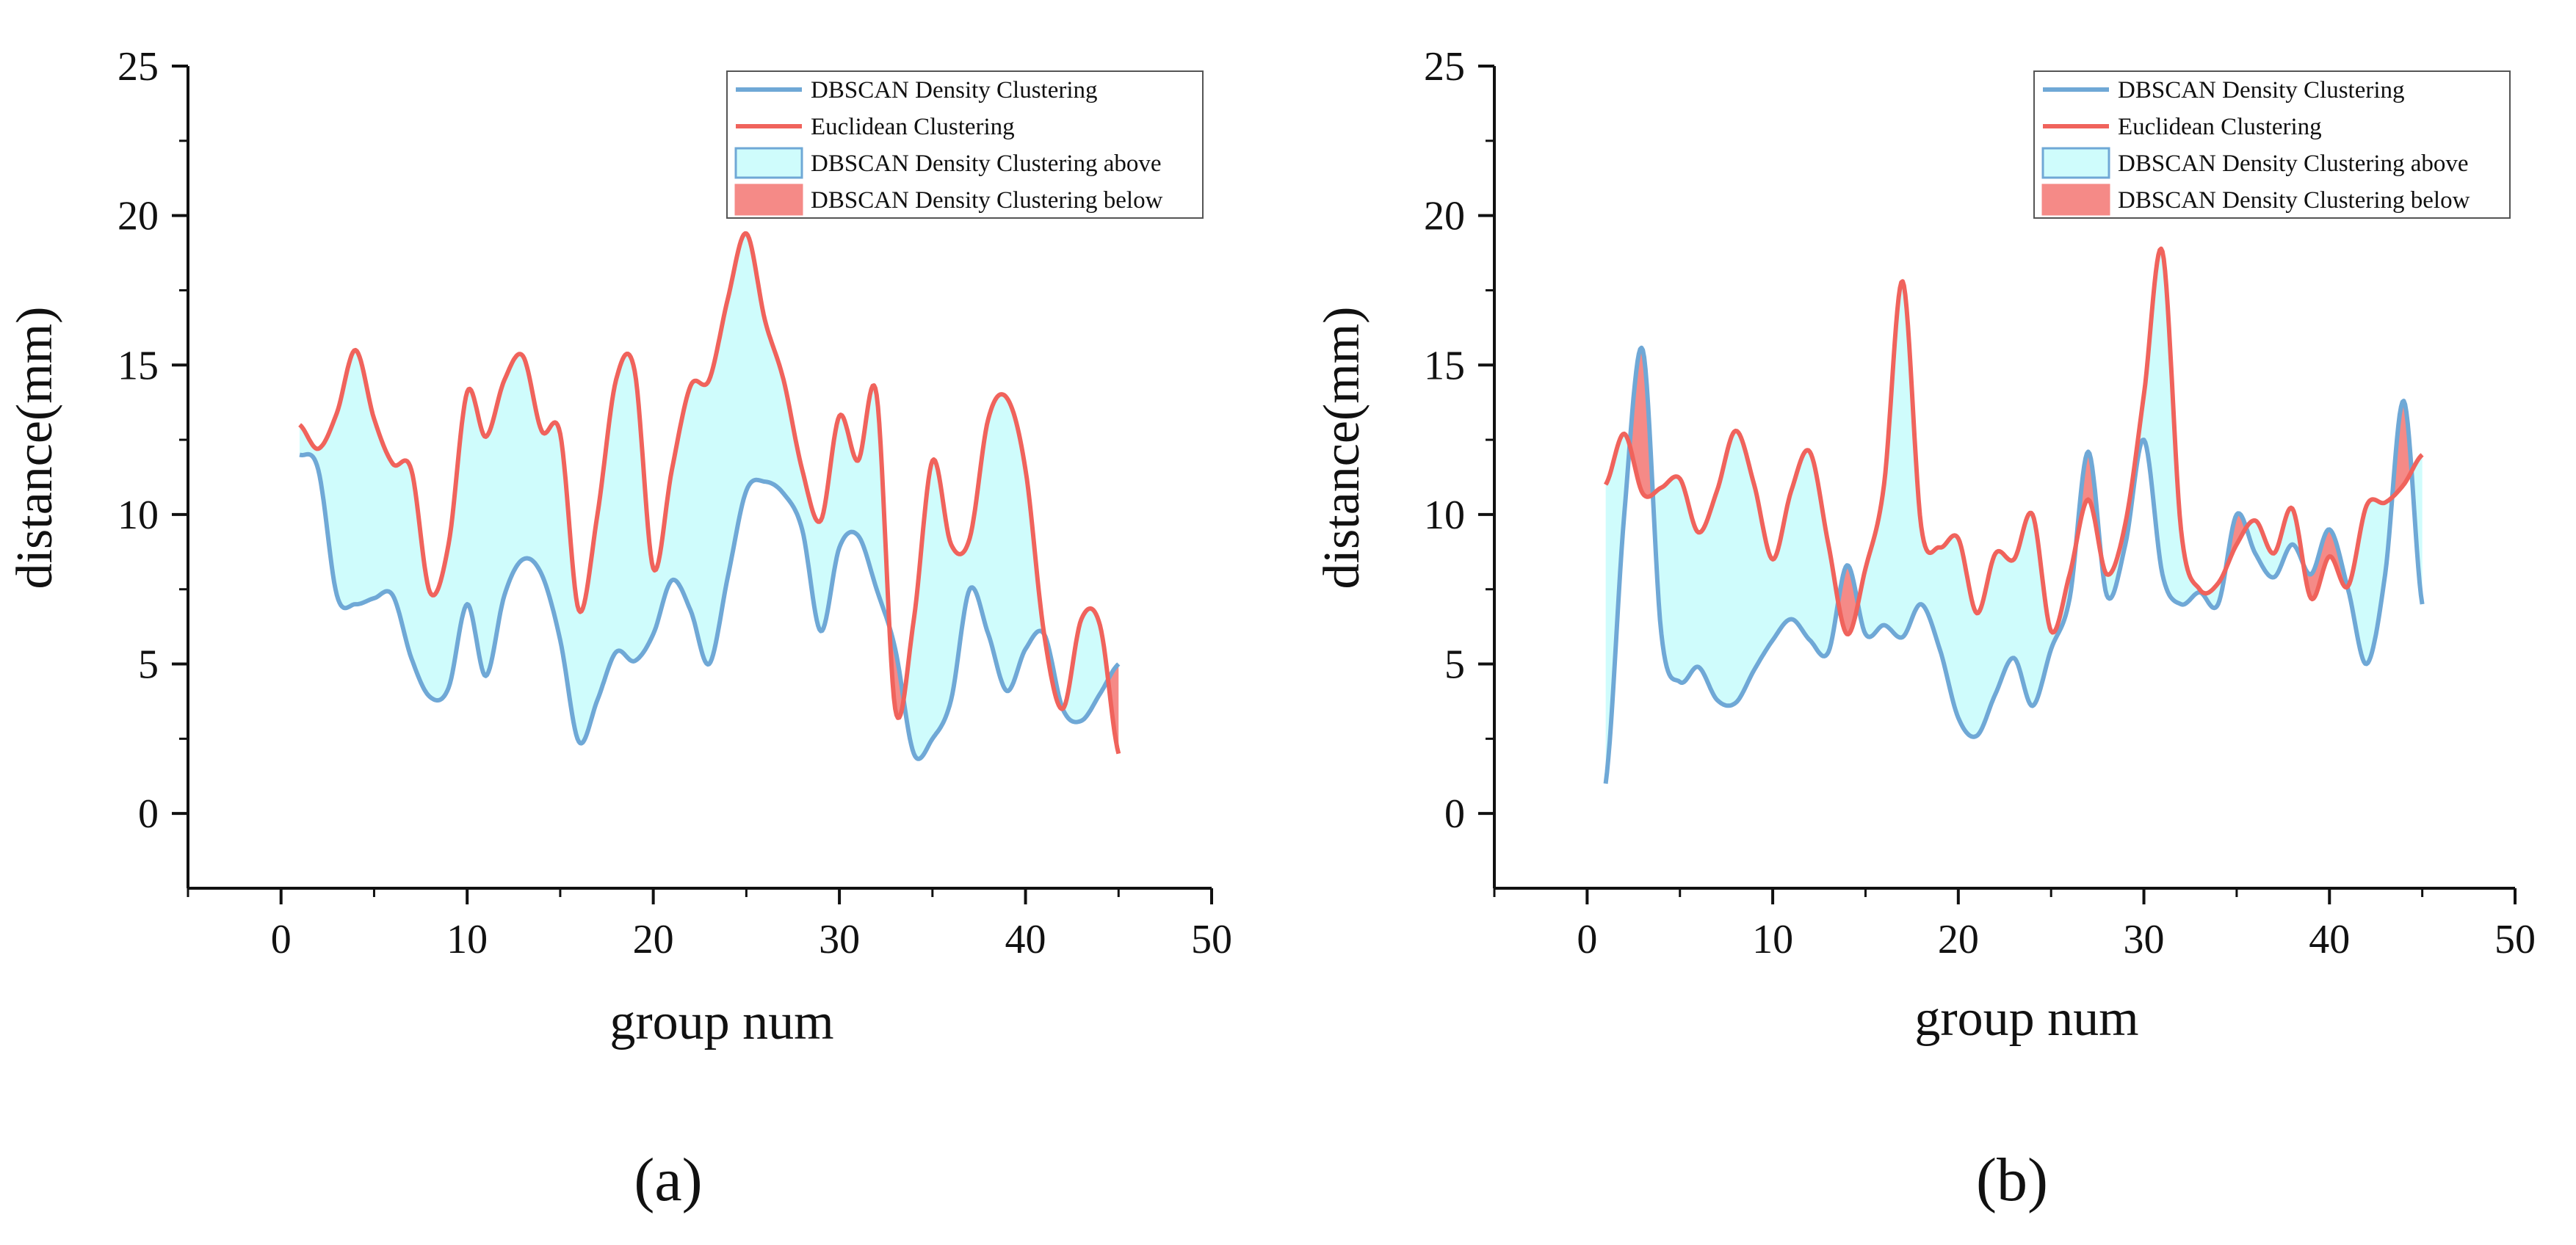  What do you see at coordinates (896, 673) in the screenshot?
I see `fill-below-region` at bounding box center [896, 673].